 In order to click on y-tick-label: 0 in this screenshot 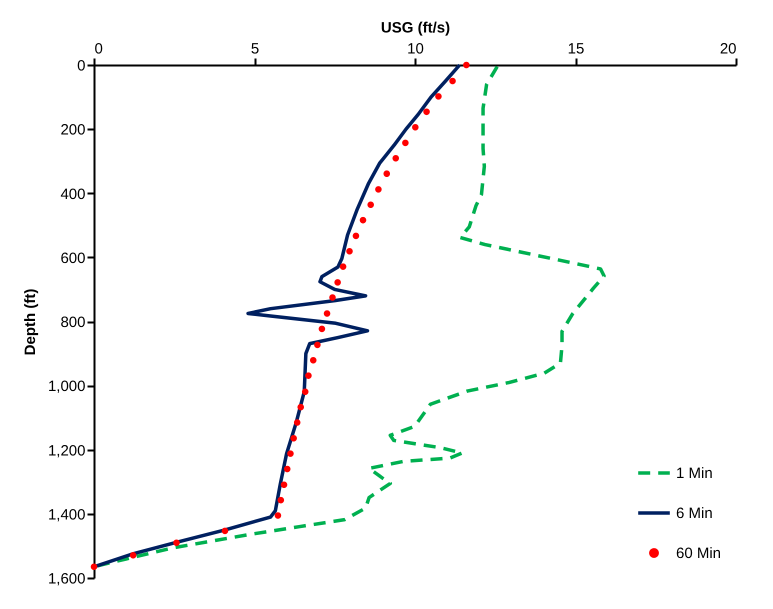, I will do `click(81, 66)`.